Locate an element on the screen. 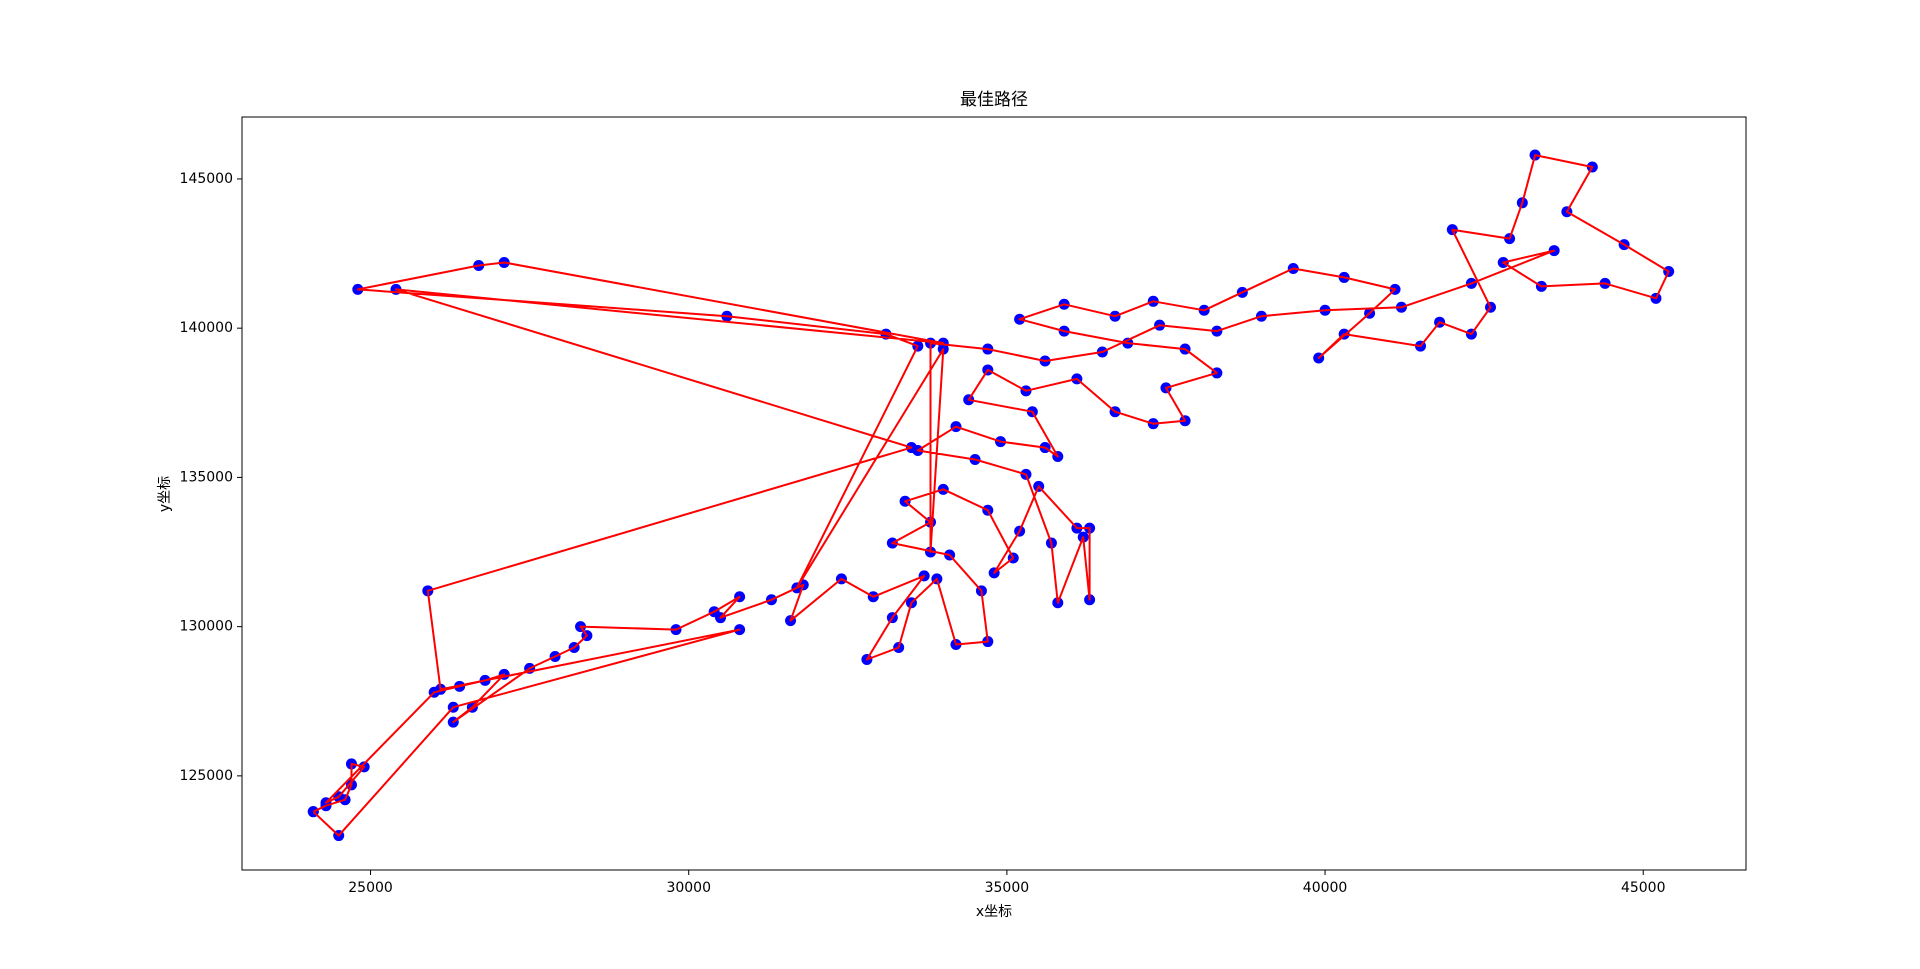  x-tick-label: 40000 is located at coordinates (1325, 888).